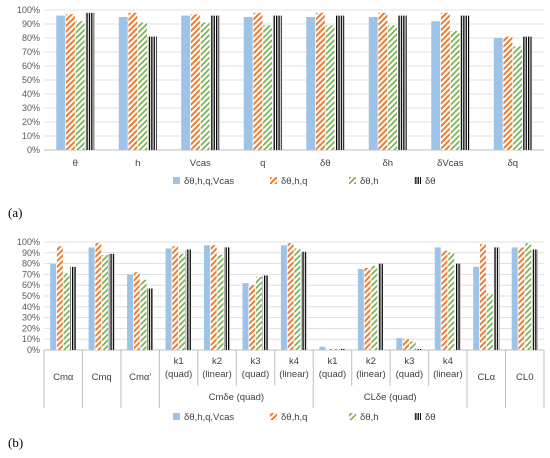 The width and height of the screenshot is (550, 458). I want to click on x-group-label: Cmδe (quad), so click(236, 397).